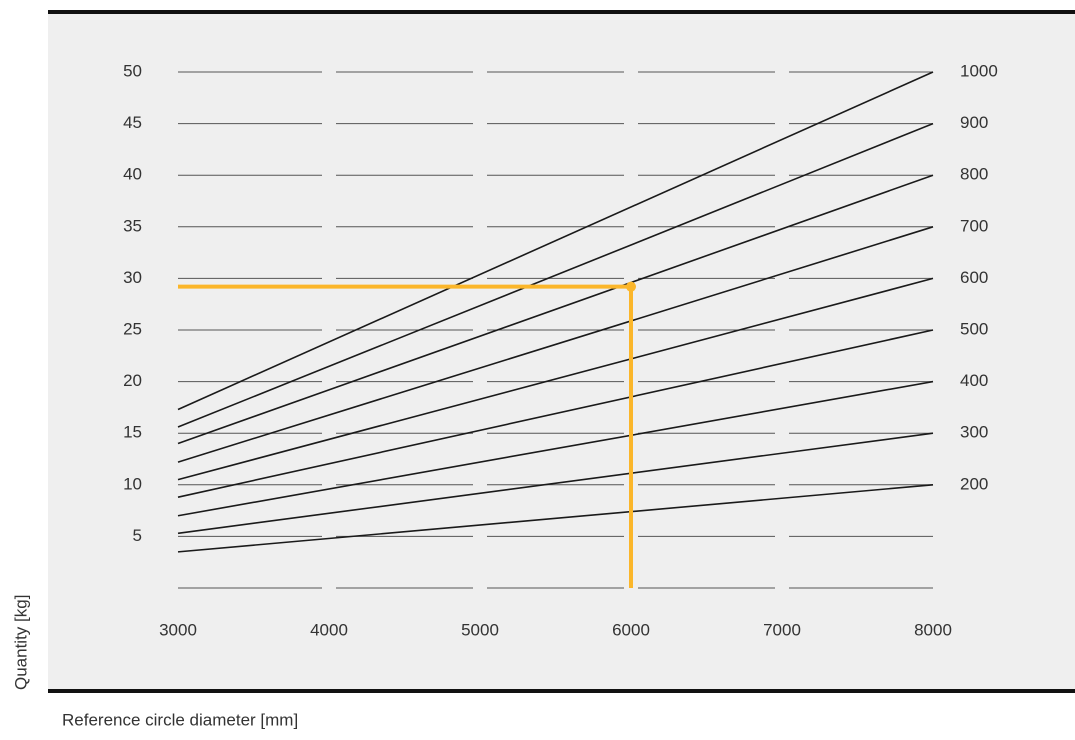  I want to click on x-axis-label: Reference circle diameter [mm], so click(180, 719).